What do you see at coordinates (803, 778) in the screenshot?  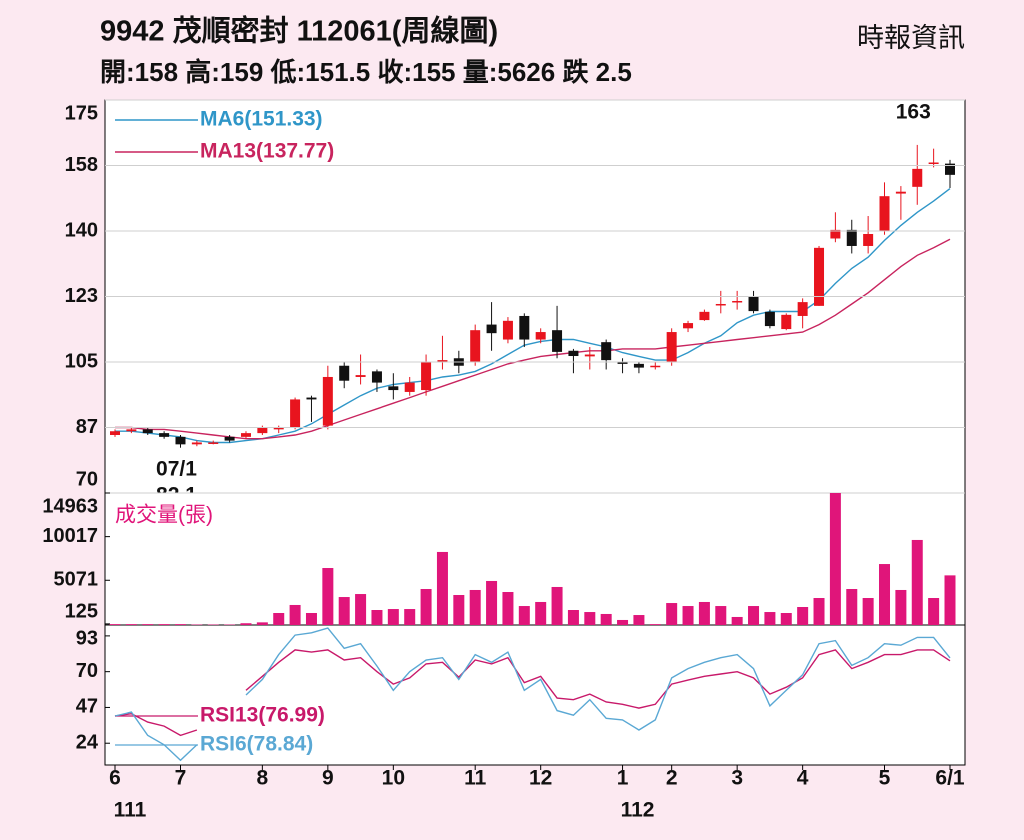 I see `x-tick-label: 4` at bounding box center [803, 778].